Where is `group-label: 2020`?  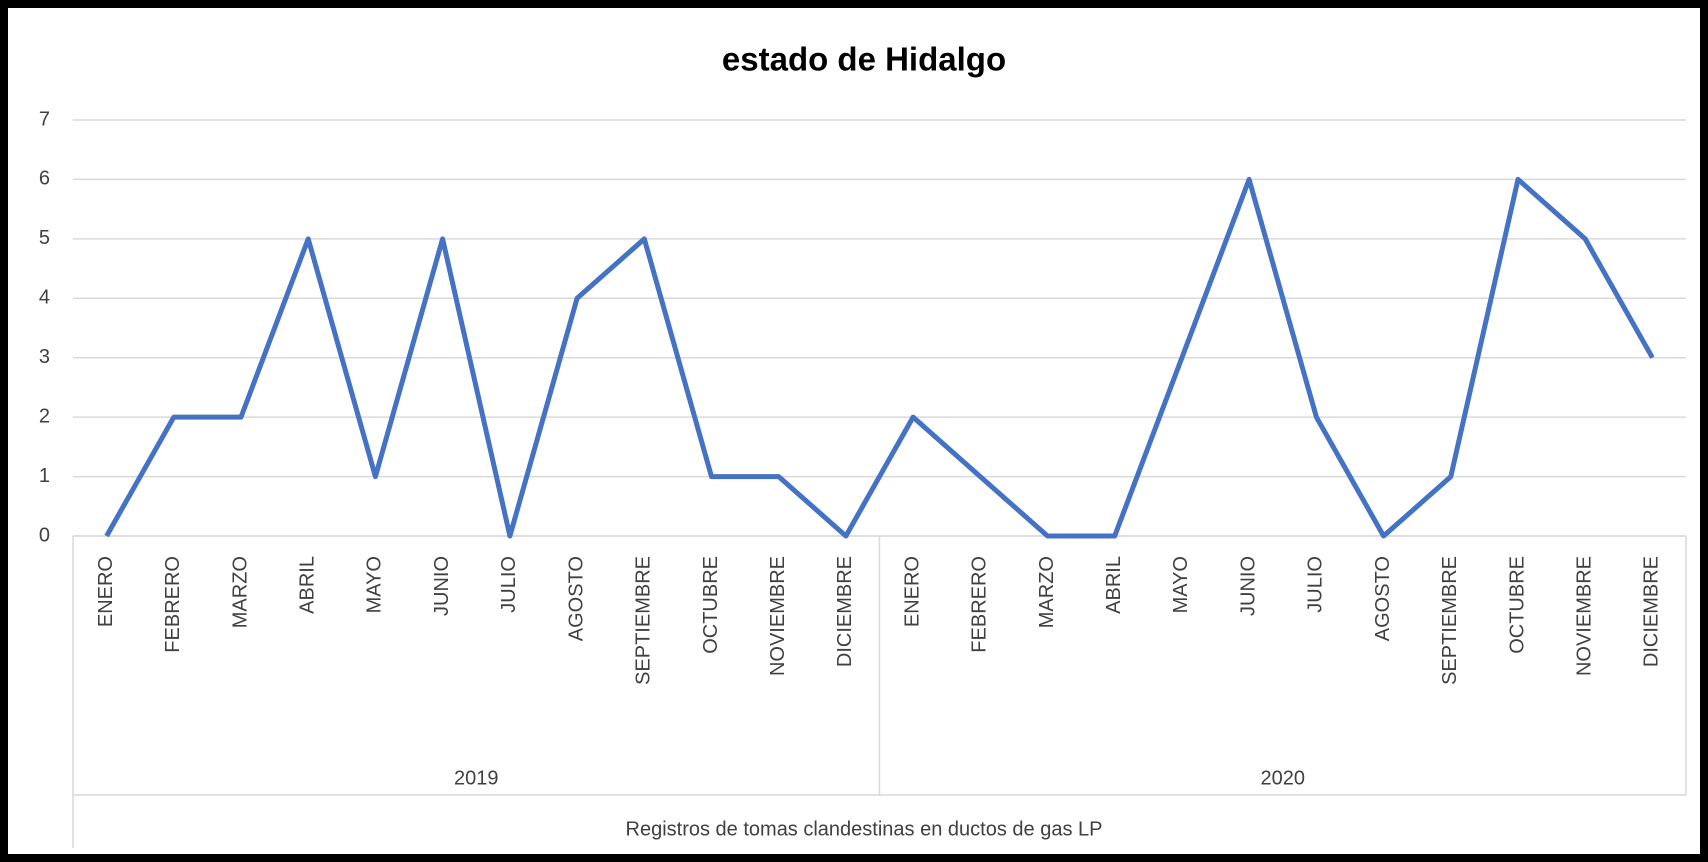 group-label: 2020 is located at coordinates (1283, 778).